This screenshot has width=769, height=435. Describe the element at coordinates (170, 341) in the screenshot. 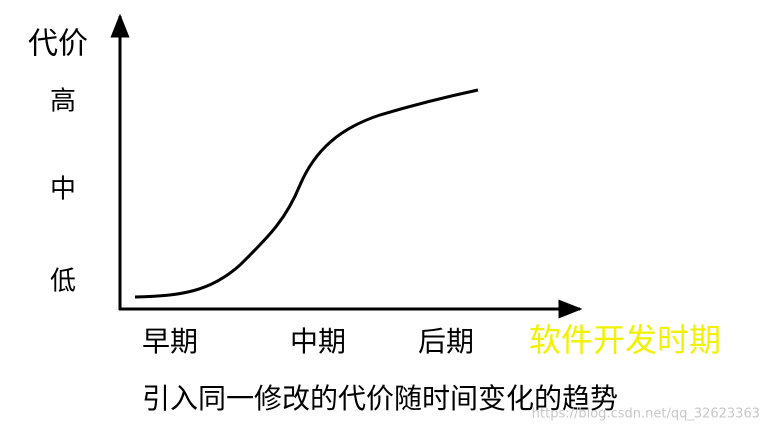

I see `x-stage: 早期` at that location.